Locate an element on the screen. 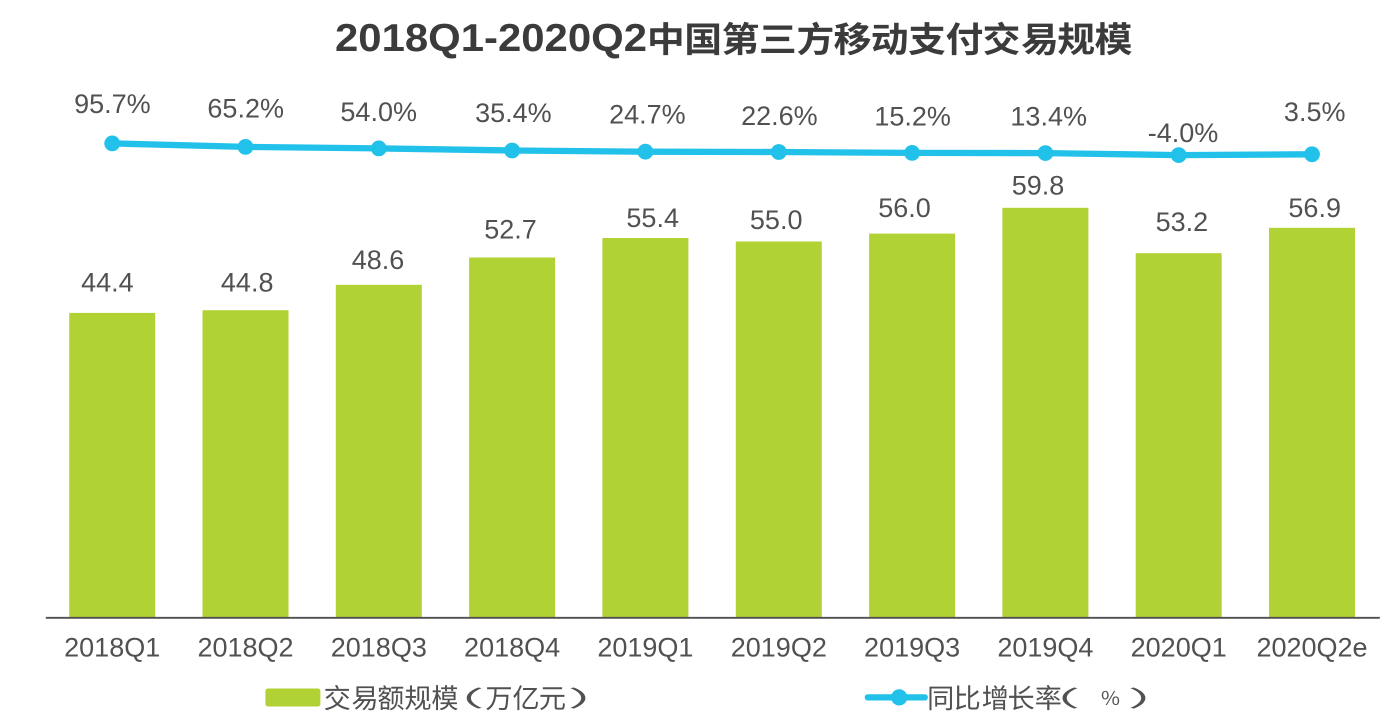  svg-text: 56.0 is located at coordinates (904, 208).